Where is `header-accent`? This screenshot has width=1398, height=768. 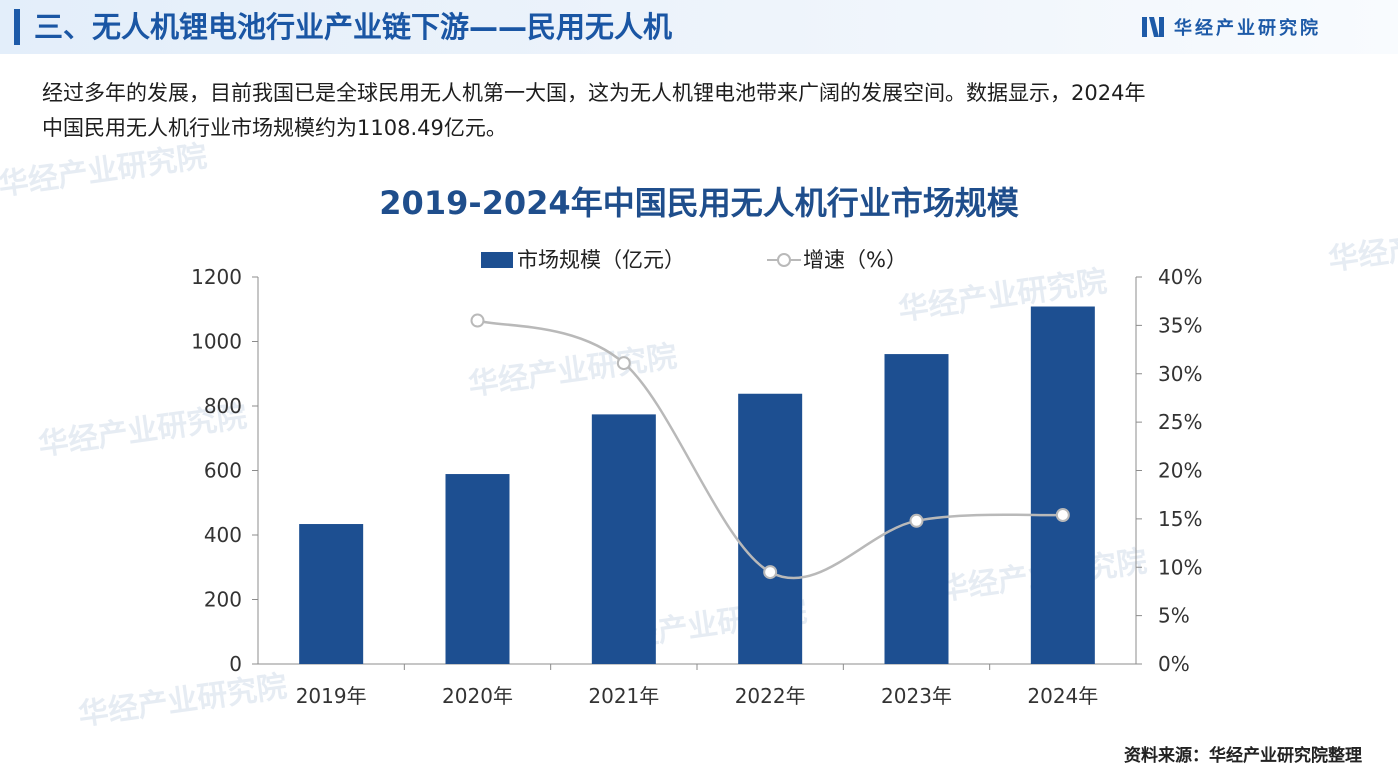
header-accent is located at coordinates (17, 27).